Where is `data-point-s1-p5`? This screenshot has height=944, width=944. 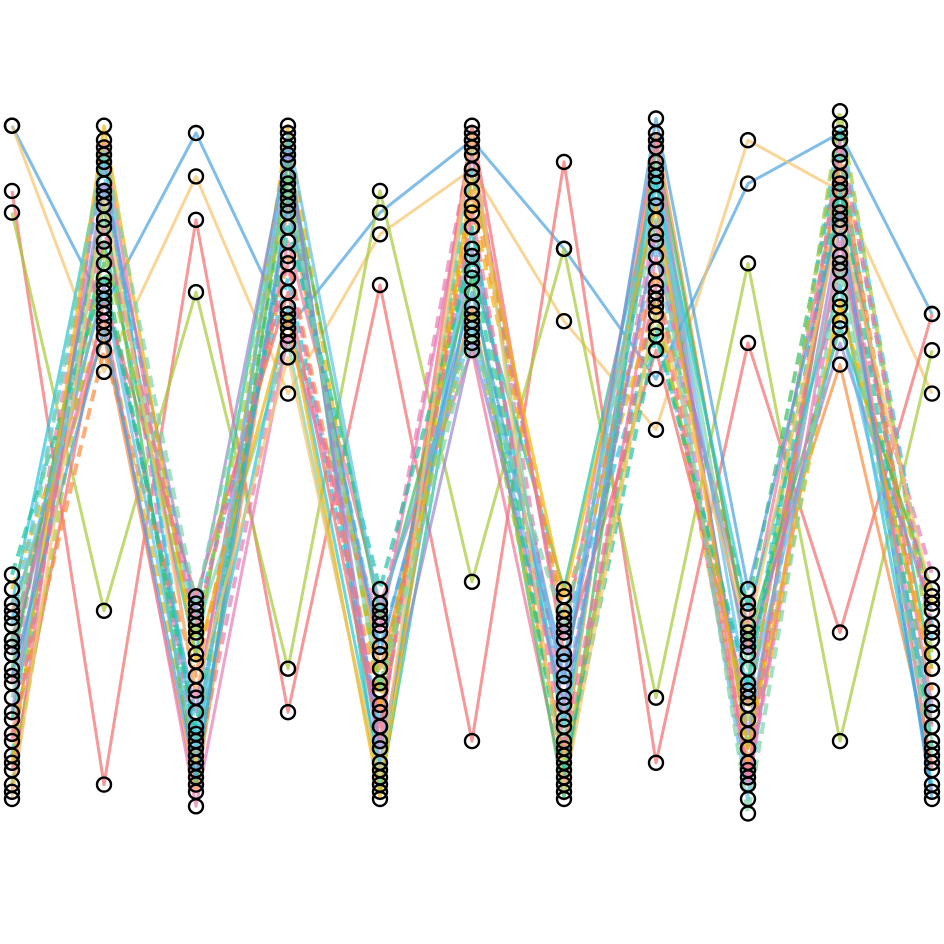 data-point-s1-p5 is located at coordinates (380, 212).